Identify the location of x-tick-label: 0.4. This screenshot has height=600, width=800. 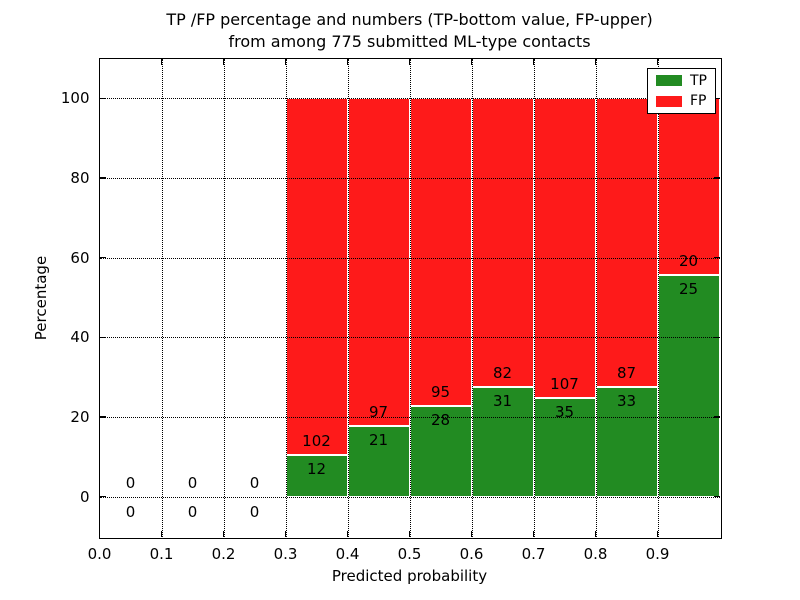
(347, 553).